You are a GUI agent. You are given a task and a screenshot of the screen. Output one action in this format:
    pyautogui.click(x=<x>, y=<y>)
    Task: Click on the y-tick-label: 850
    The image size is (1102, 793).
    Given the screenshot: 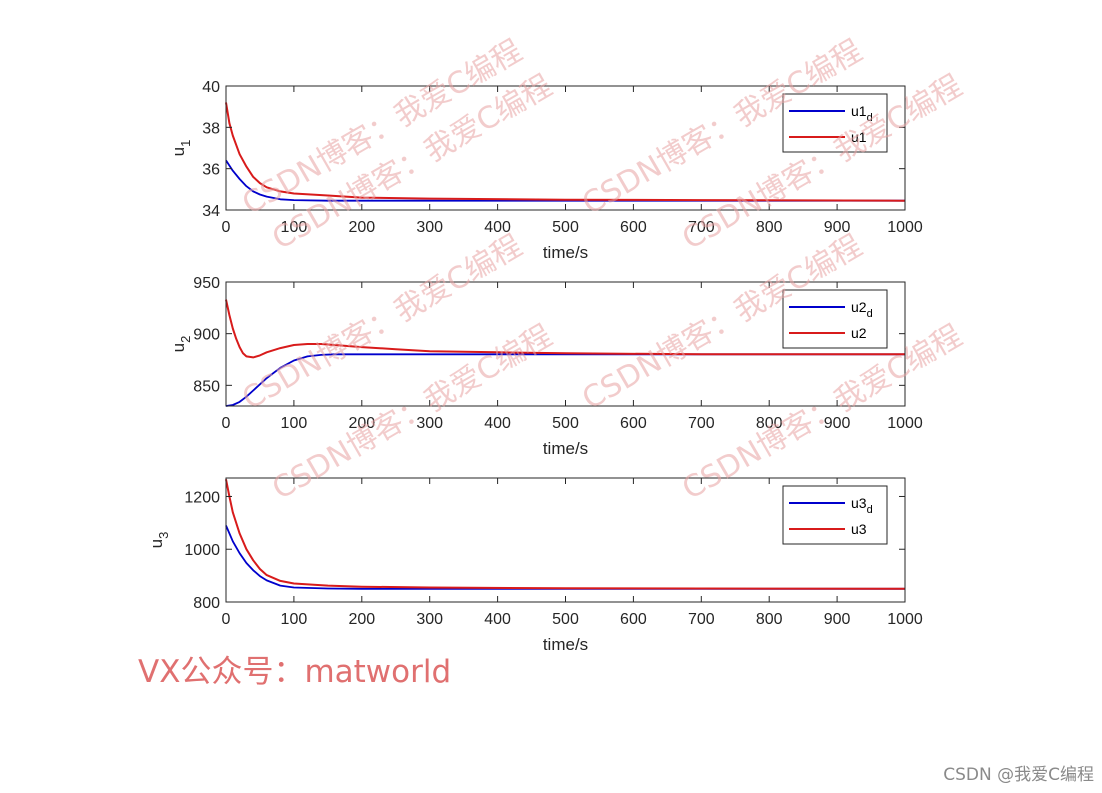 What is the action you would take?
    pyautogui.click(x=206, y=386)
    